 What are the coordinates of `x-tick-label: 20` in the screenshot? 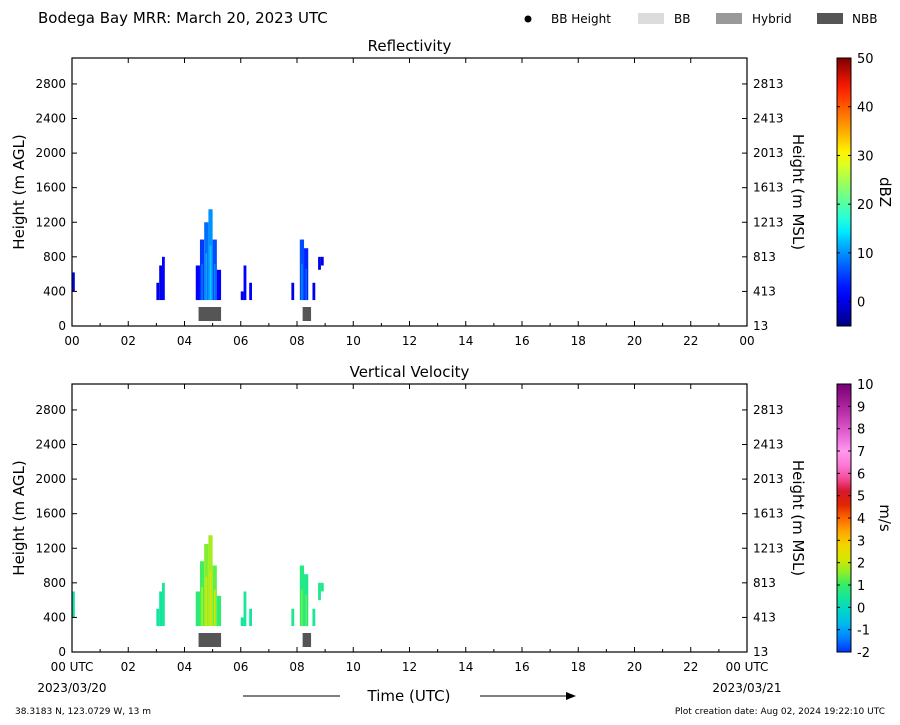 It's located at (634, 341).